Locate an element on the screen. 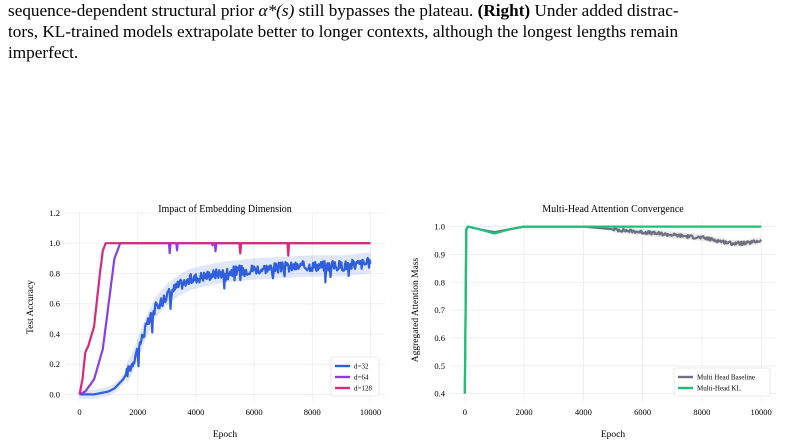 This screenshot has width=807, height=444. legend-label: Multi Head Baseline is located at coordinates (726, 378).